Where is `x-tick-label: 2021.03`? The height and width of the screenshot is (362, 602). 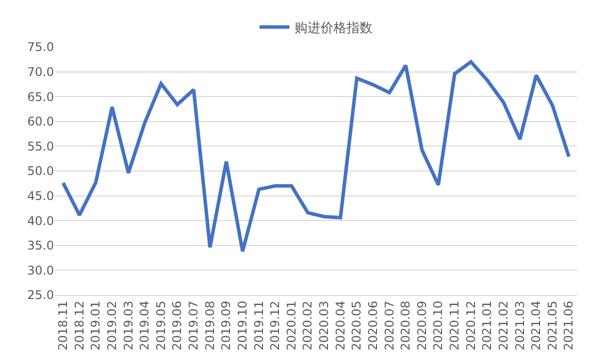 x-tick-label: 2021.03 is located at coordinates (519, 325).